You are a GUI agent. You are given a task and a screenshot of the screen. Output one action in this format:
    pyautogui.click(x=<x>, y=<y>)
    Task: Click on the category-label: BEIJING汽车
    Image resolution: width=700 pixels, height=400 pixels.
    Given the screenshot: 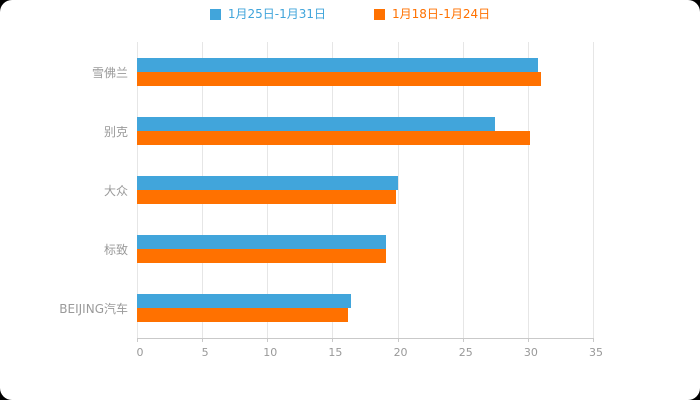 What is the action you would take?
    pyautogui.click(x=93, y=309)
    